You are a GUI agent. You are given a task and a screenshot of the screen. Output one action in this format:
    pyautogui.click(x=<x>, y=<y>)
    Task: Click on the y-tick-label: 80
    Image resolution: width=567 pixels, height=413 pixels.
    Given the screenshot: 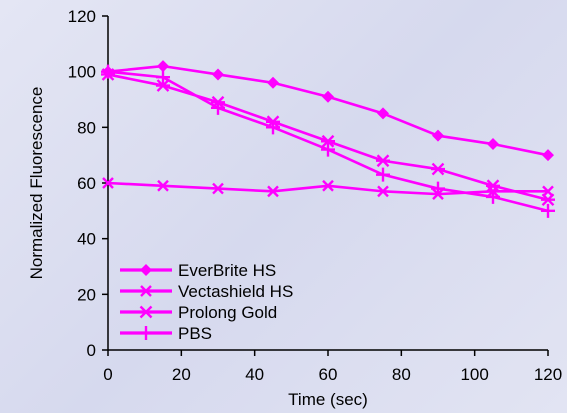 What is the action you would take?
    pyautogui.click(x=86, y=127)
    